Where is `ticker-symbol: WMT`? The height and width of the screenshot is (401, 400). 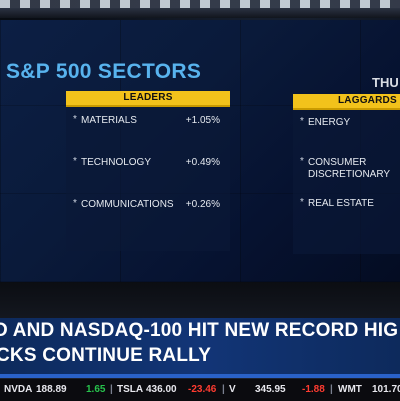 ticker-symbol: WMT is located at coordinates (350, 389).